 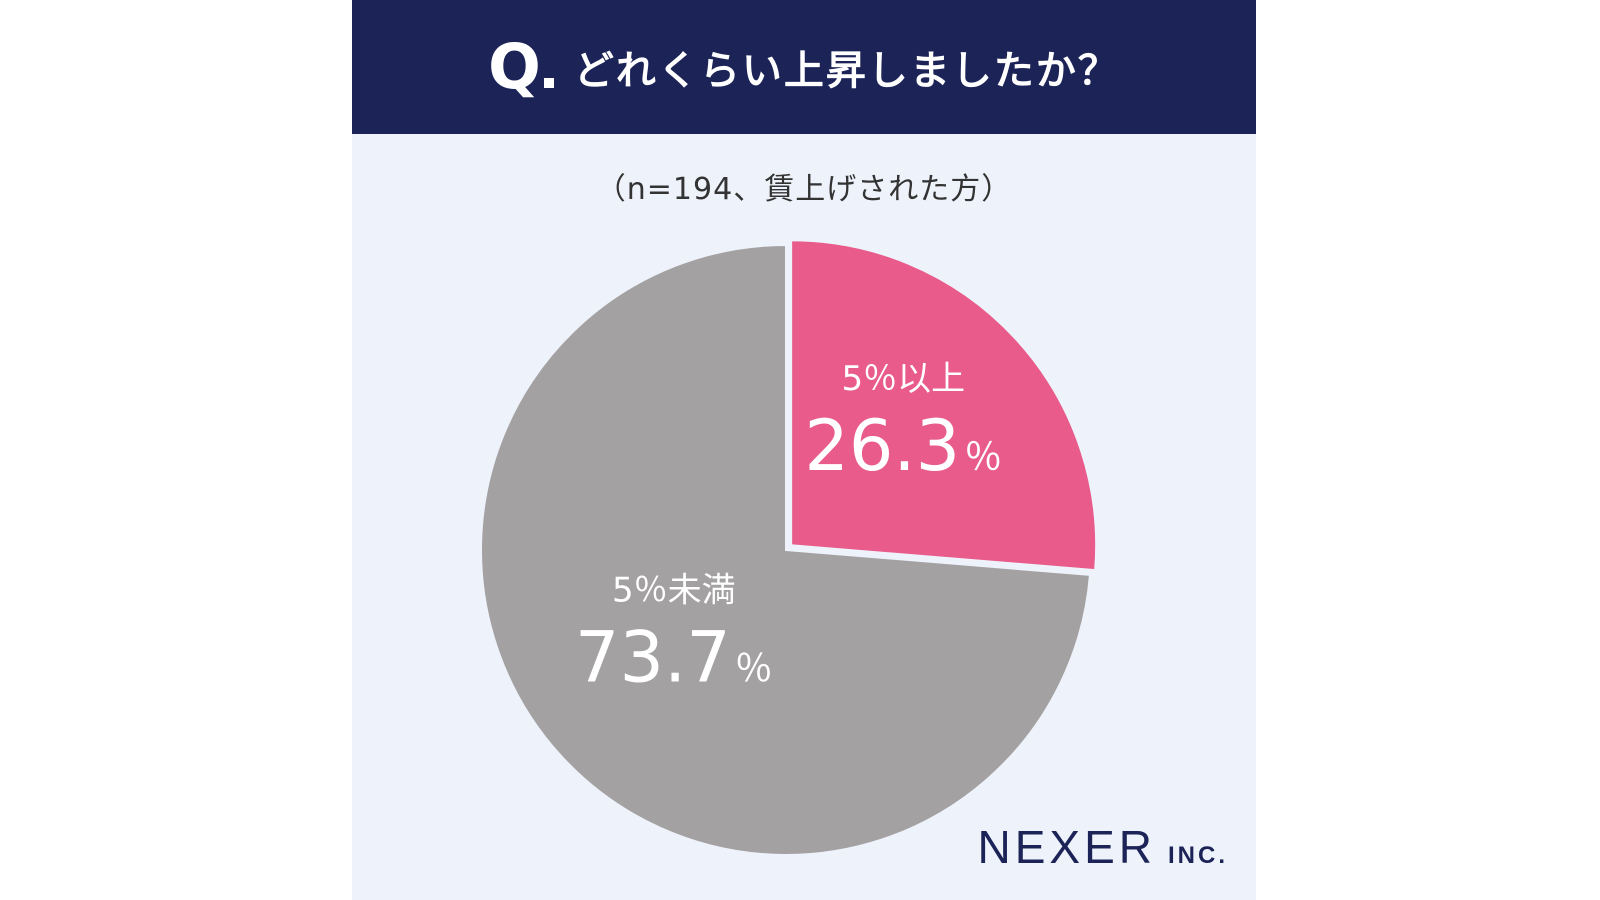 What do you see at coordinates (1198, 855) in the screenshot?
I see `brand-suffix: INC.` at bounding box center [1198, 855].